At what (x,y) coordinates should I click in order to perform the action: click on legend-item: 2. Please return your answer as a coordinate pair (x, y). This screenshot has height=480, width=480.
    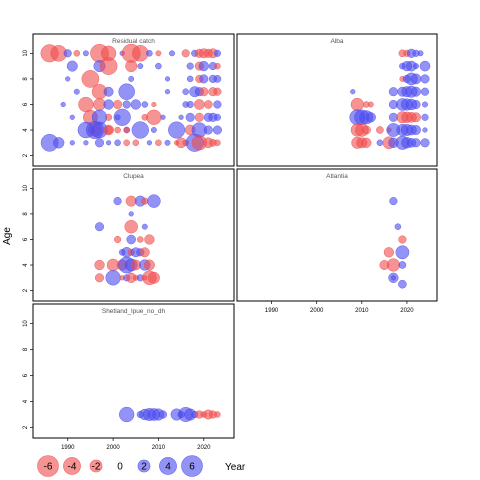
    Looking at the image, I should click on (144, 466).